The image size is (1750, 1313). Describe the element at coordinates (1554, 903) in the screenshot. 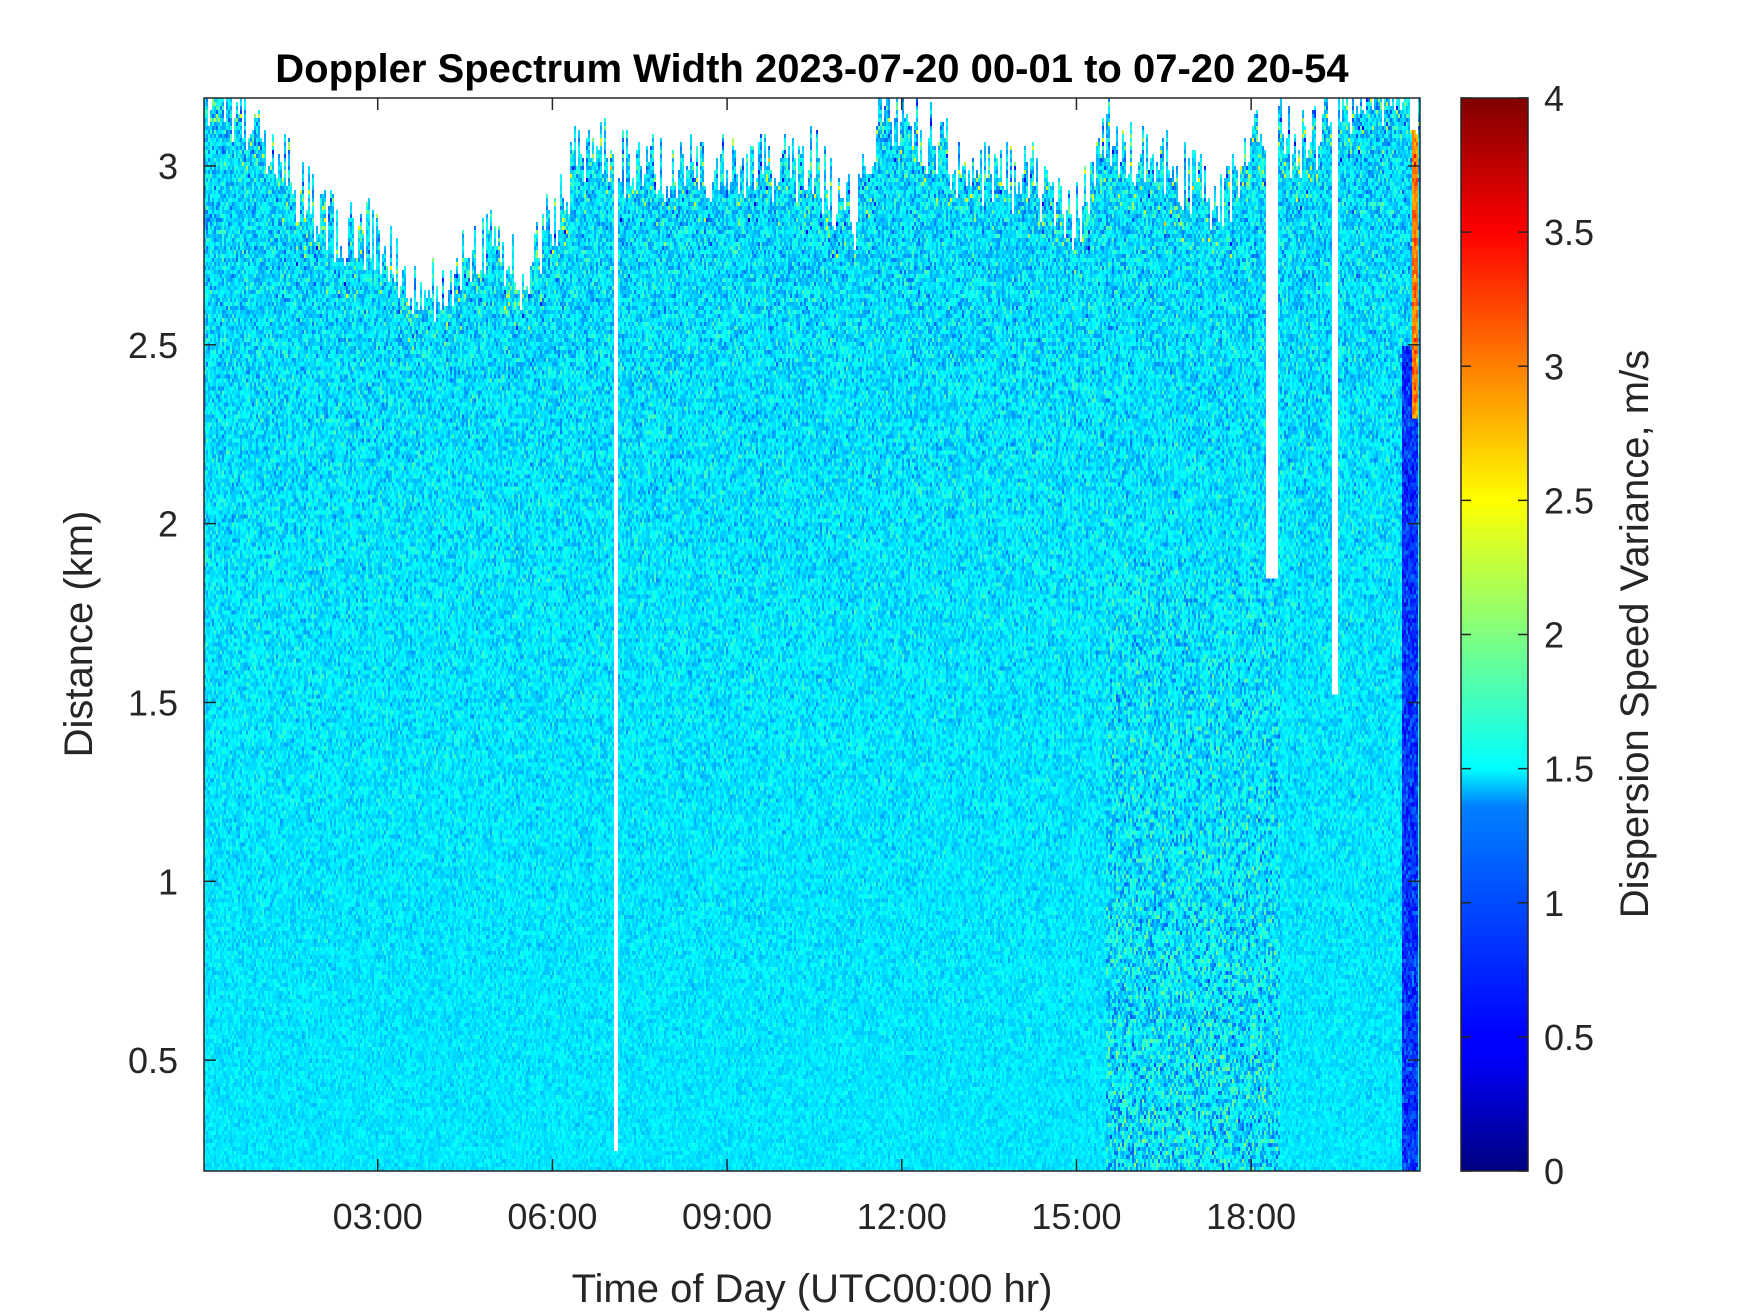

I see `colorbar-tick-label: 1` at that location.